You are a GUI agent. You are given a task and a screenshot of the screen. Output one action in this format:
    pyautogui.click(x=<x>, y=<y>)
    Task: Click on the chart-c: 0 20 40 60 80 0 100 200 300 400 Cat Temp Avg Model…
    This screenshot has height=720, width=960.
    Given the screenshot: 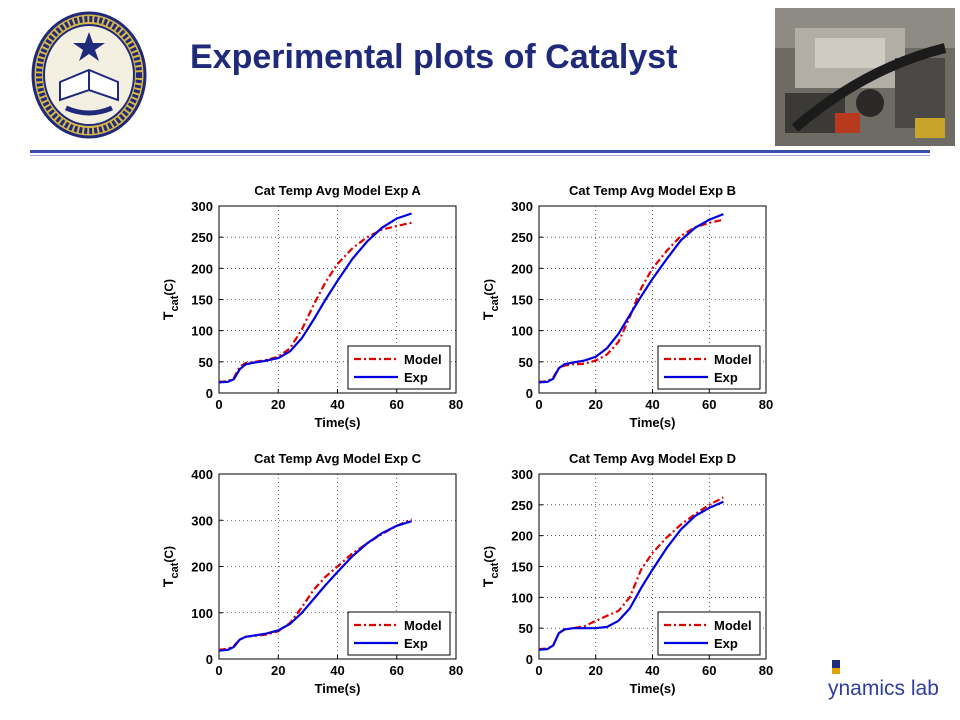 What is the action you would take?
    pyautogui.click(x=311, y=573)
    